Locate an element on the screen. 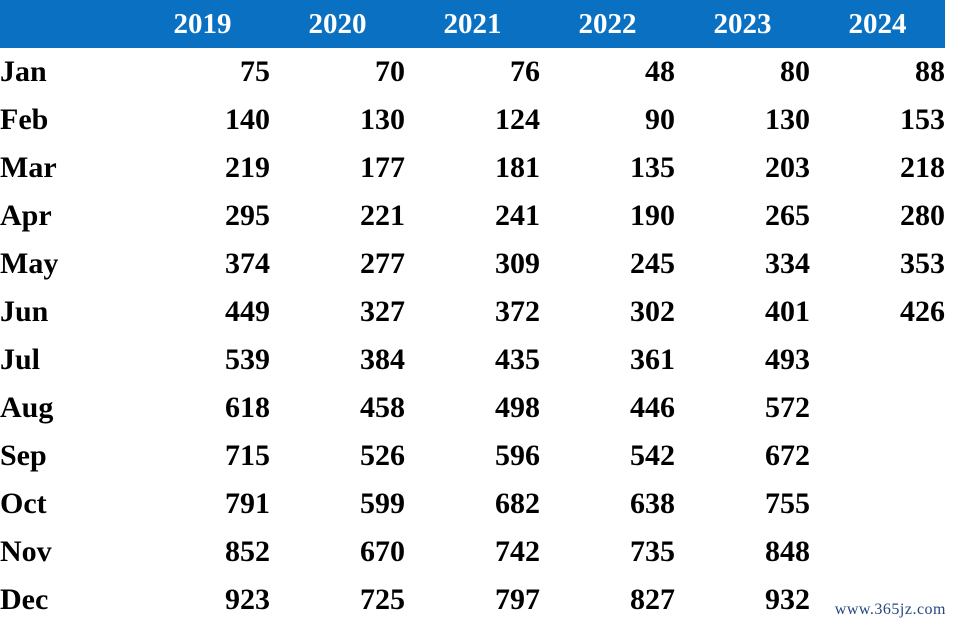 This screenshot has width=953, height=625. table-row-dec: Dec 923 725 797 827 932 is located at coordinates (472, 600).